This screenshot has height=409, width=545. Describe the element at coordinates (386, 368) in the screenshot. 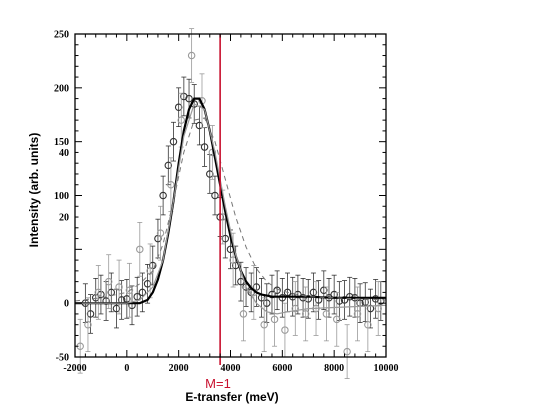

I see `x-tick-label: 10000` at that location.